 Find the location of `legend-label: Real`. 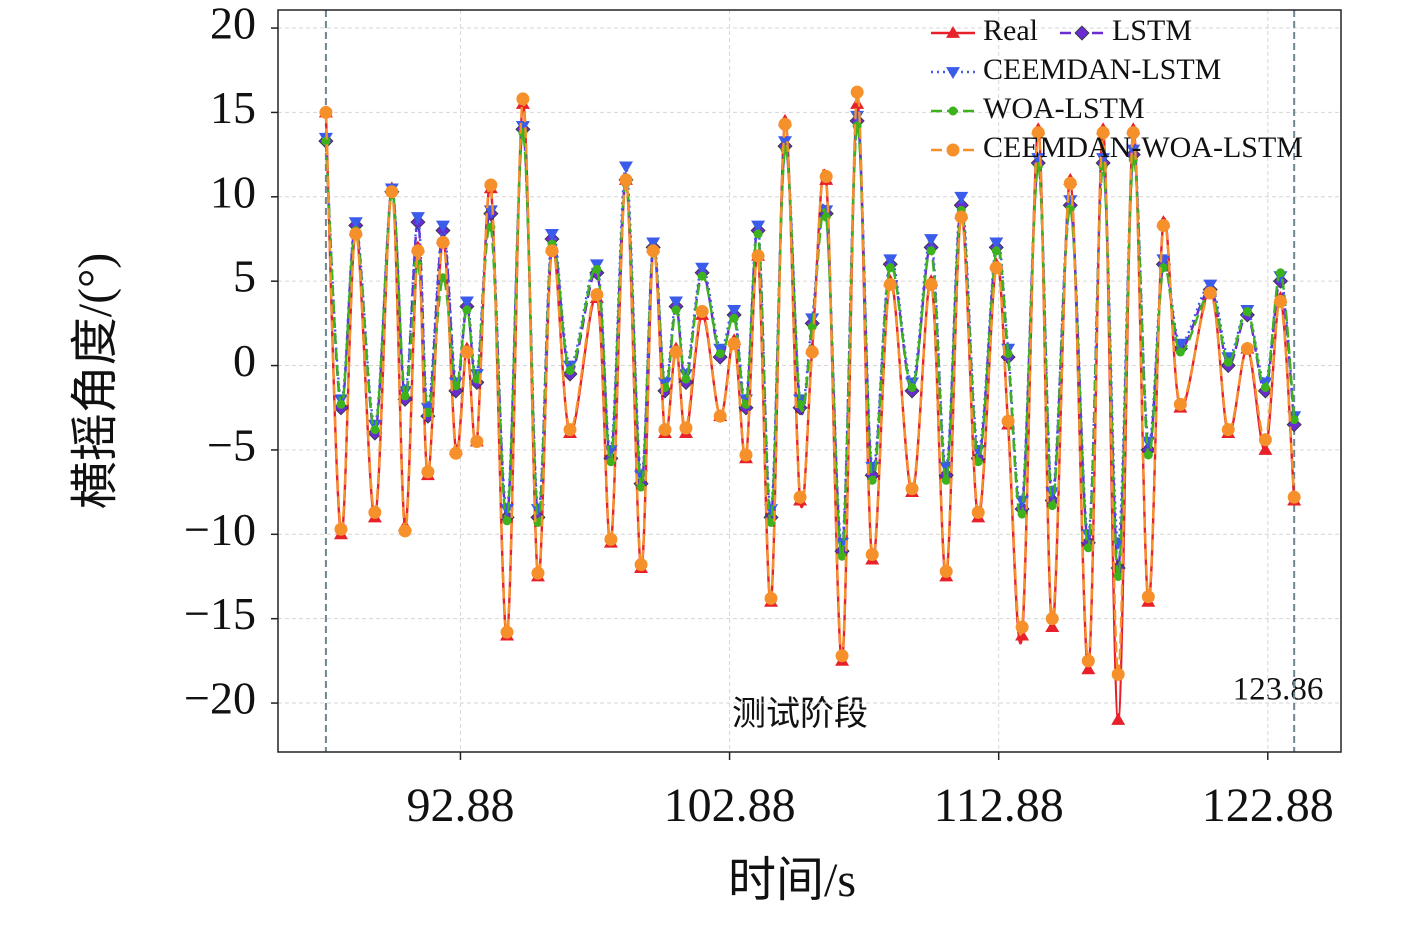

legend-label: Real is located at coordinates (1010, 30).